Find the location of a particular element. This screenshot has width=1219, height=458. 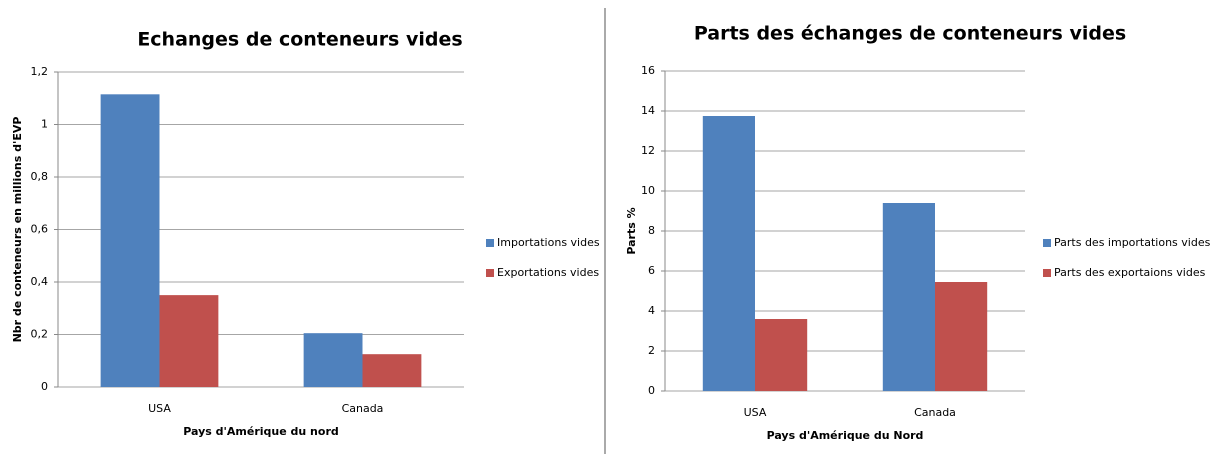

legend-label: Parts des importations vides is located at coordinates (1132, 242).